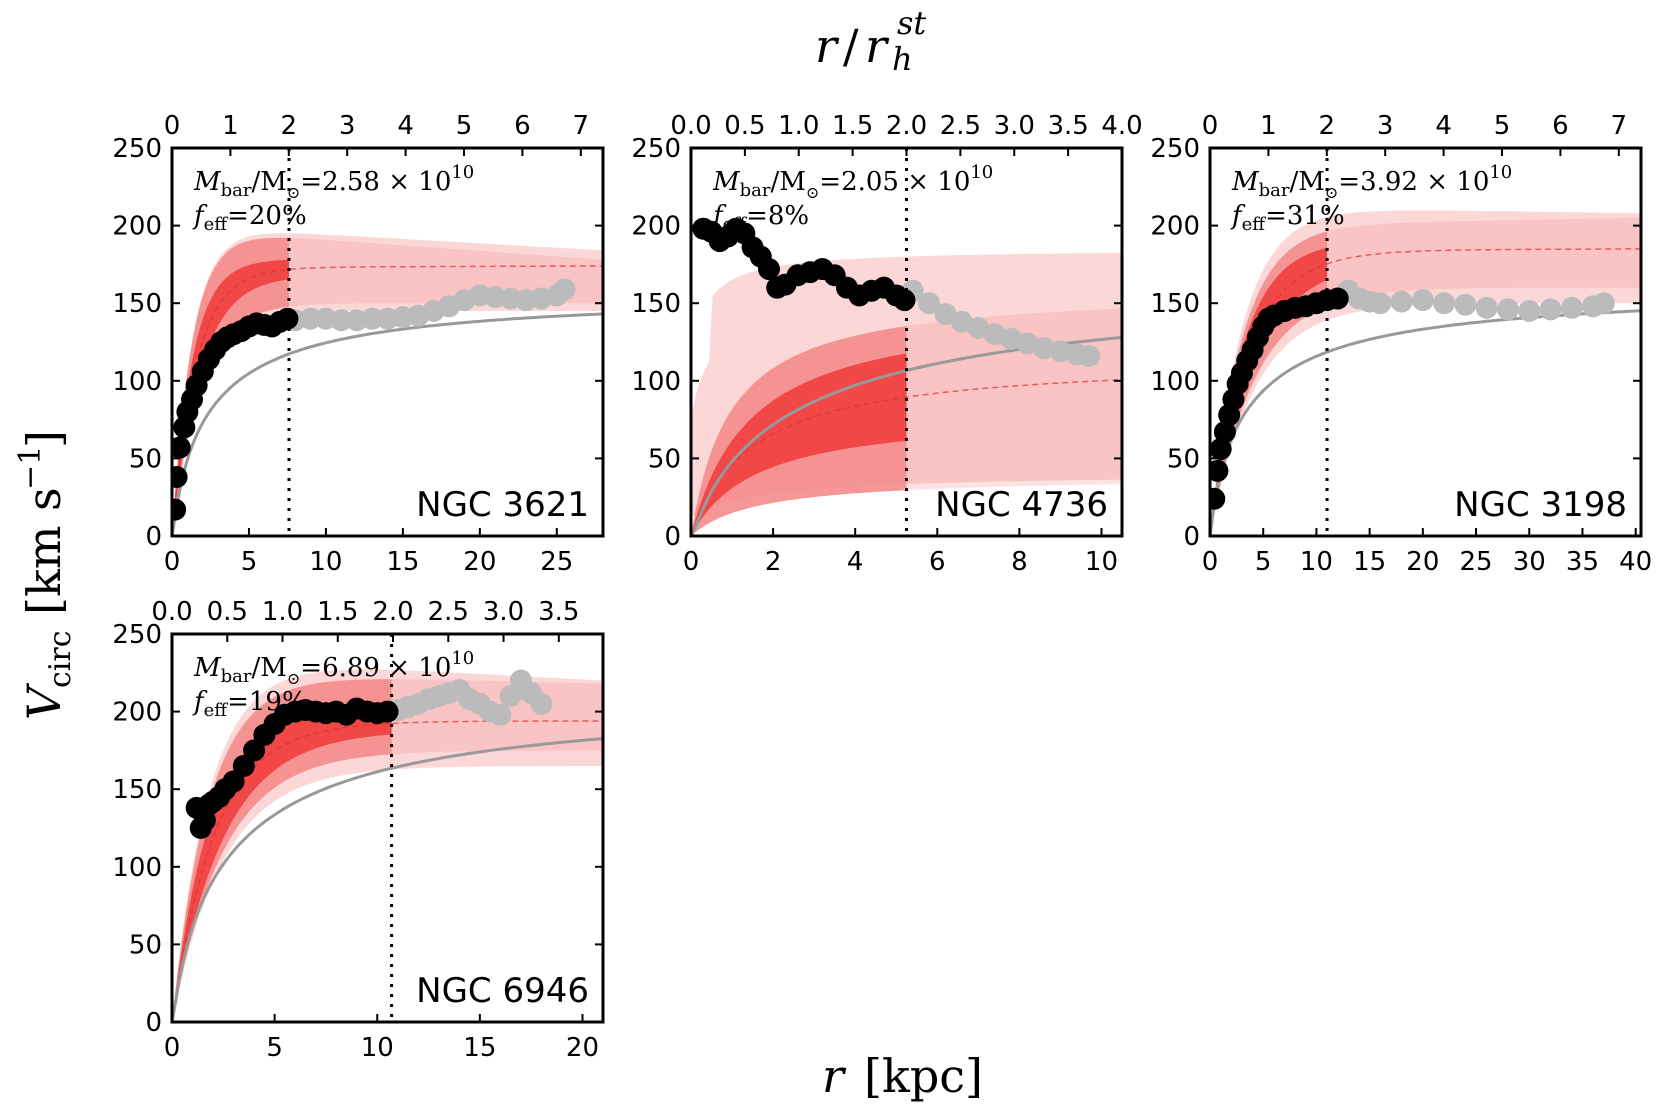 The image size is (1660, 1107). What do you see at coordinates (894, 182) in the screenshot?
I see `mass-value: =2.05 × 10` at bounding box center [894, 182].